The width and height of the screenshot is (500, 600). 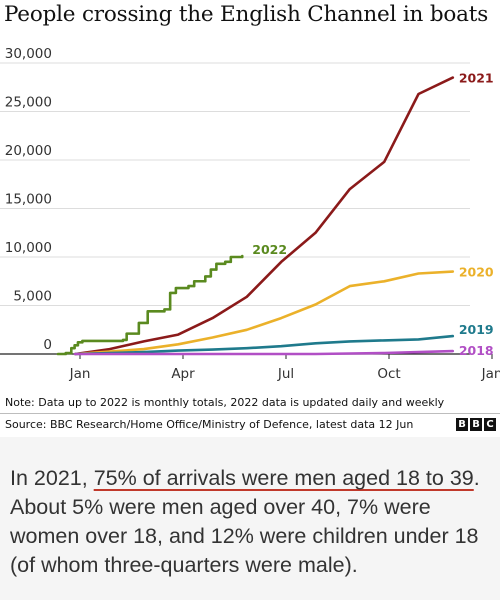 What do you see at coordinates (388, 374) in the screenshot?
I see `x-tick-label: Oct` at bounding box center [388, 374].